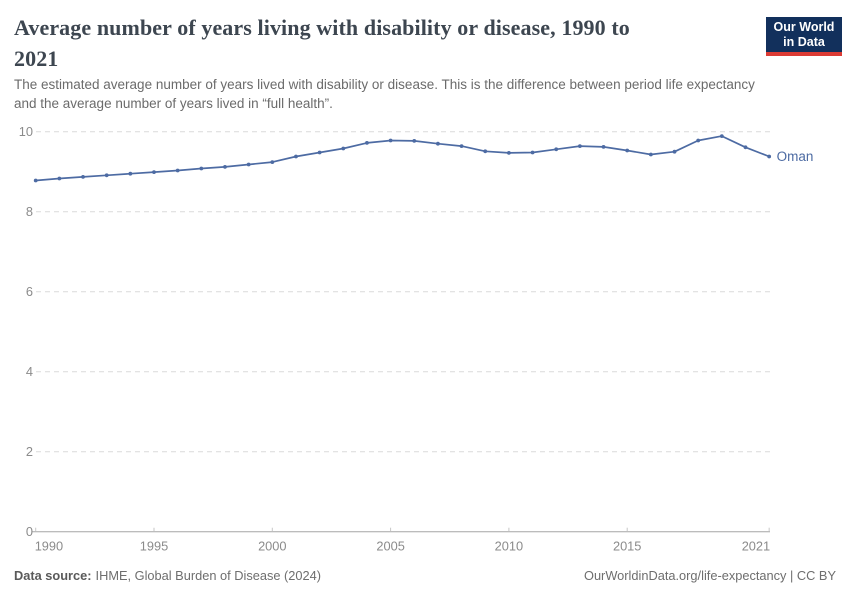 The height and width of the screenshot is (600, 850). I want to click on owid-logo-line-2: in Data, so click(804, 41).